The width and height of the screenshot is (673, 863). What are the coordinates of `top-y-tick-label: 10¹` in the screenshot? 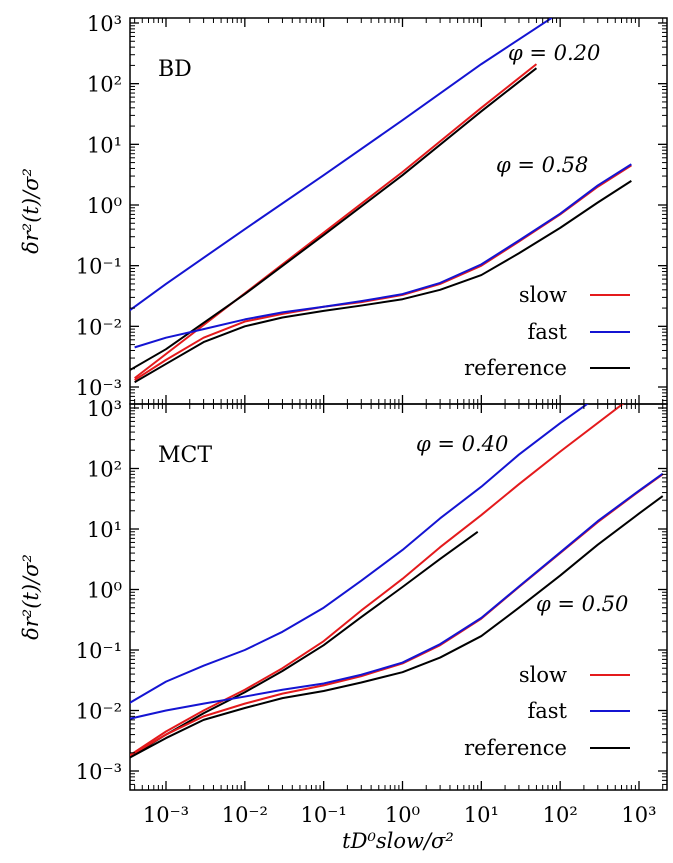 It's located at (104, 145).